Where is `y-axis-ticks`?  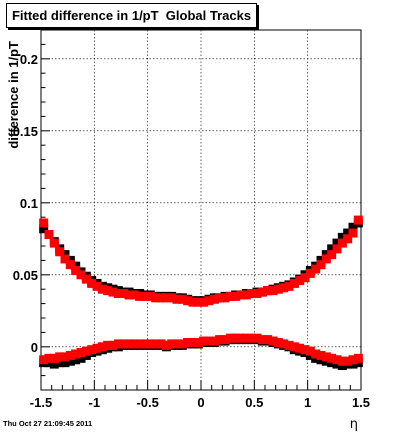
y-axis-ticks is located at coordinates (45, 203).